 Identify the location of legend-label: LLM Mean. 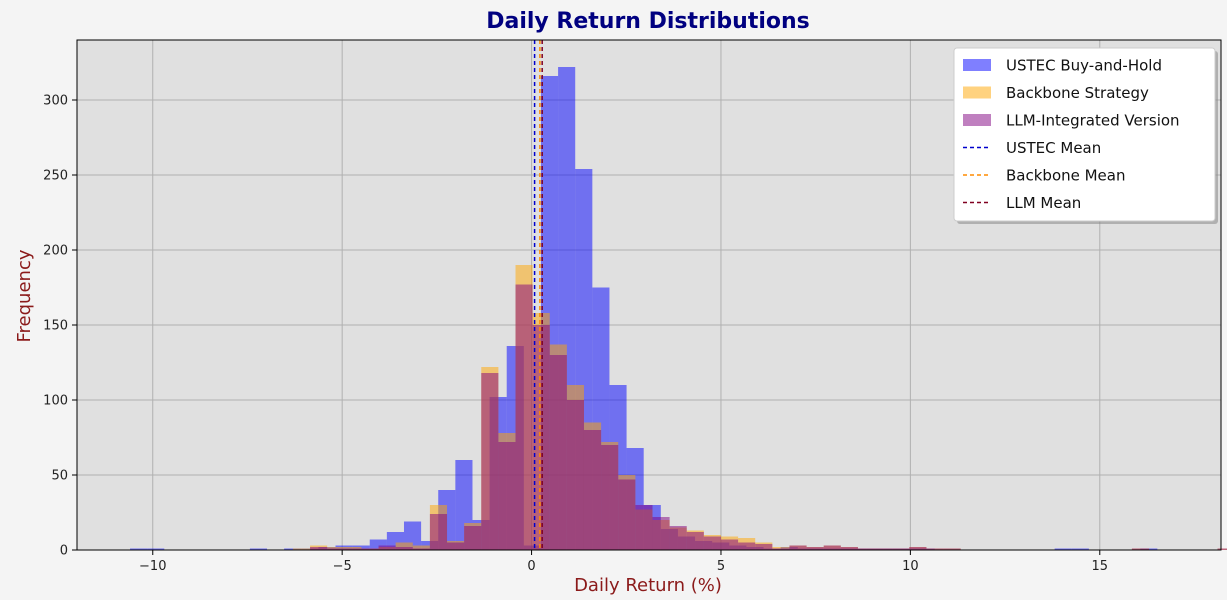
(1043, 203).